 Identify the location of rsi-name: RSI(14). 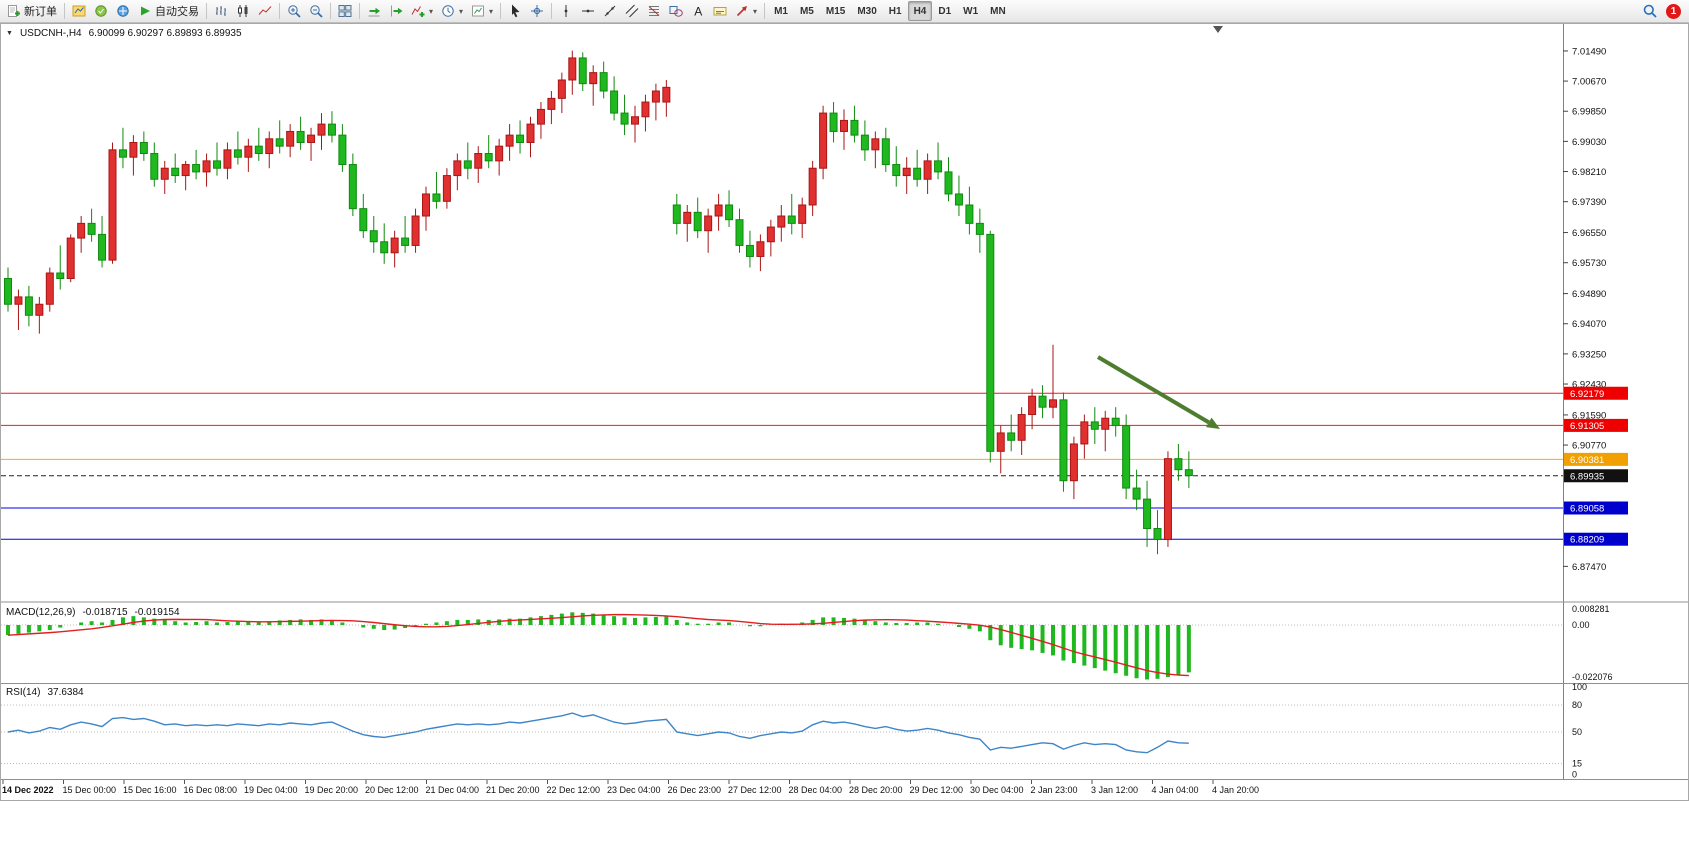
(23, 692).